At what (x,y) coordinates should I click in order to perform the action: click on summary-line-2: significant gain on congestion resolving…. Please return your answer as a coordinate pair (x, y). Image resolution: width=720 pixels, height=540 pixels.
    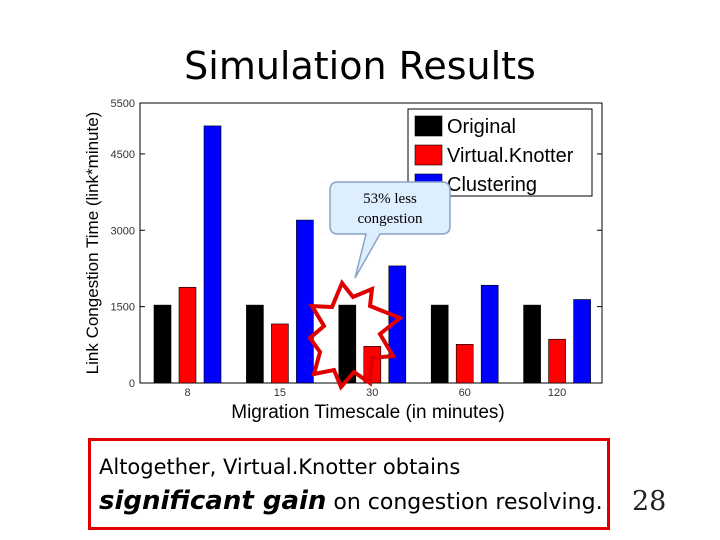
    Looking at the image, I should click on (351, 502).